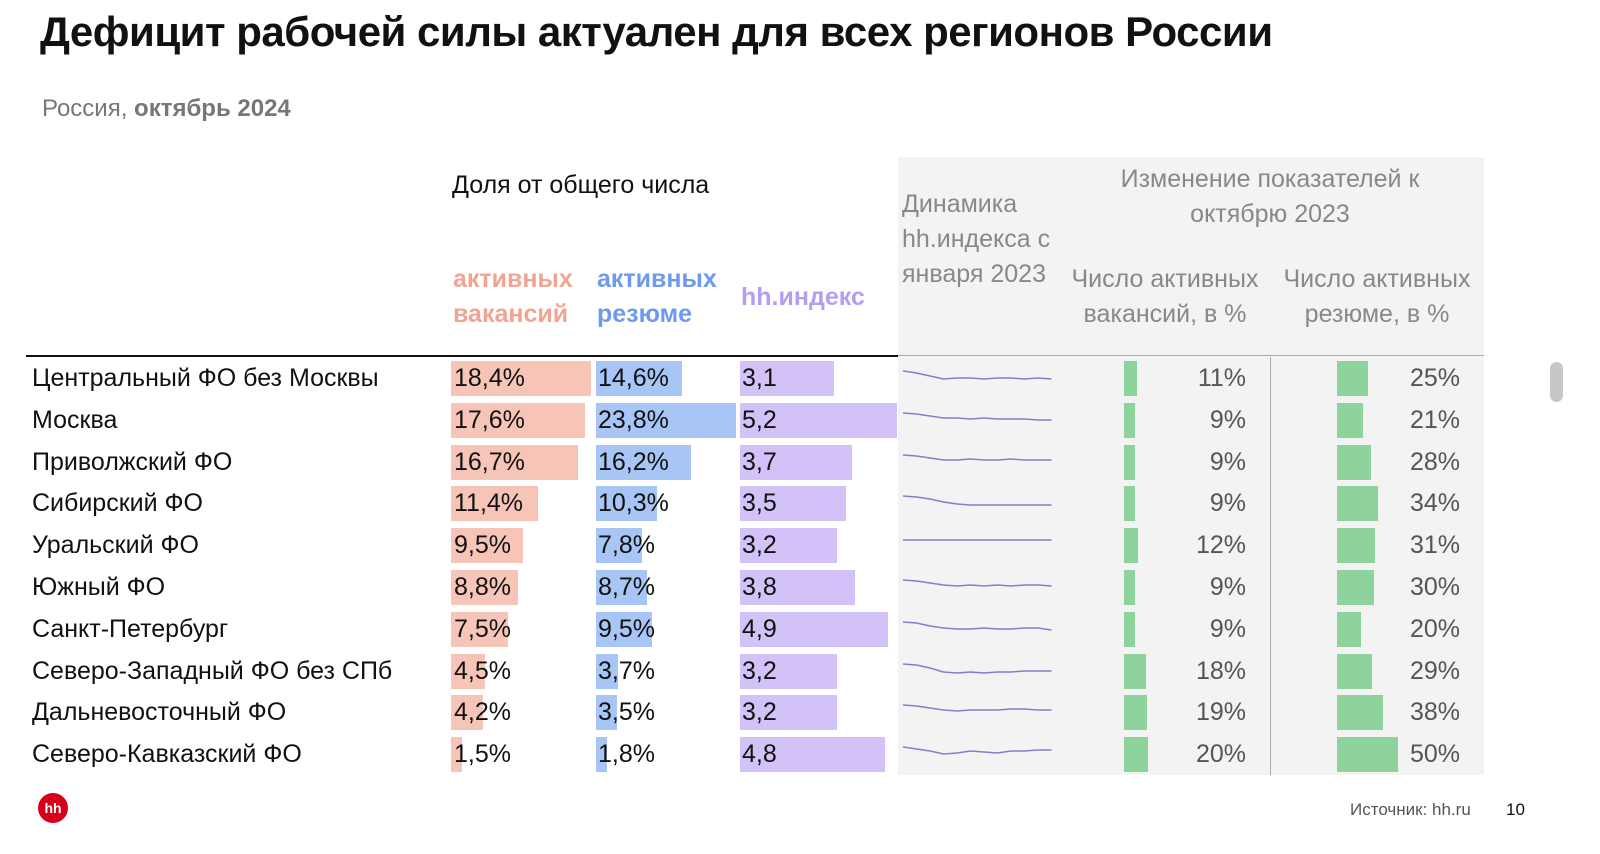 The width and height of the screenshot is (1600, 854). What do you see at coordinates (115, 545) in the screenshot?
I see `region-label: Уральский ФО` at bounding box center [115, 545].